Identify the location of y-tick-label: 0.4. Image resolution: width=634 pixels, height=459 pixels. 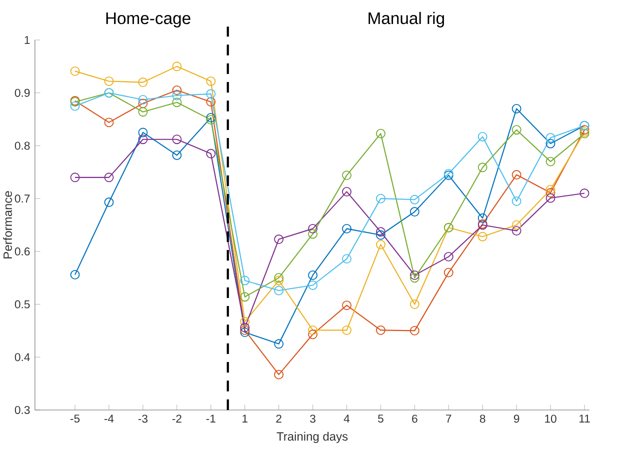
(22, 357).